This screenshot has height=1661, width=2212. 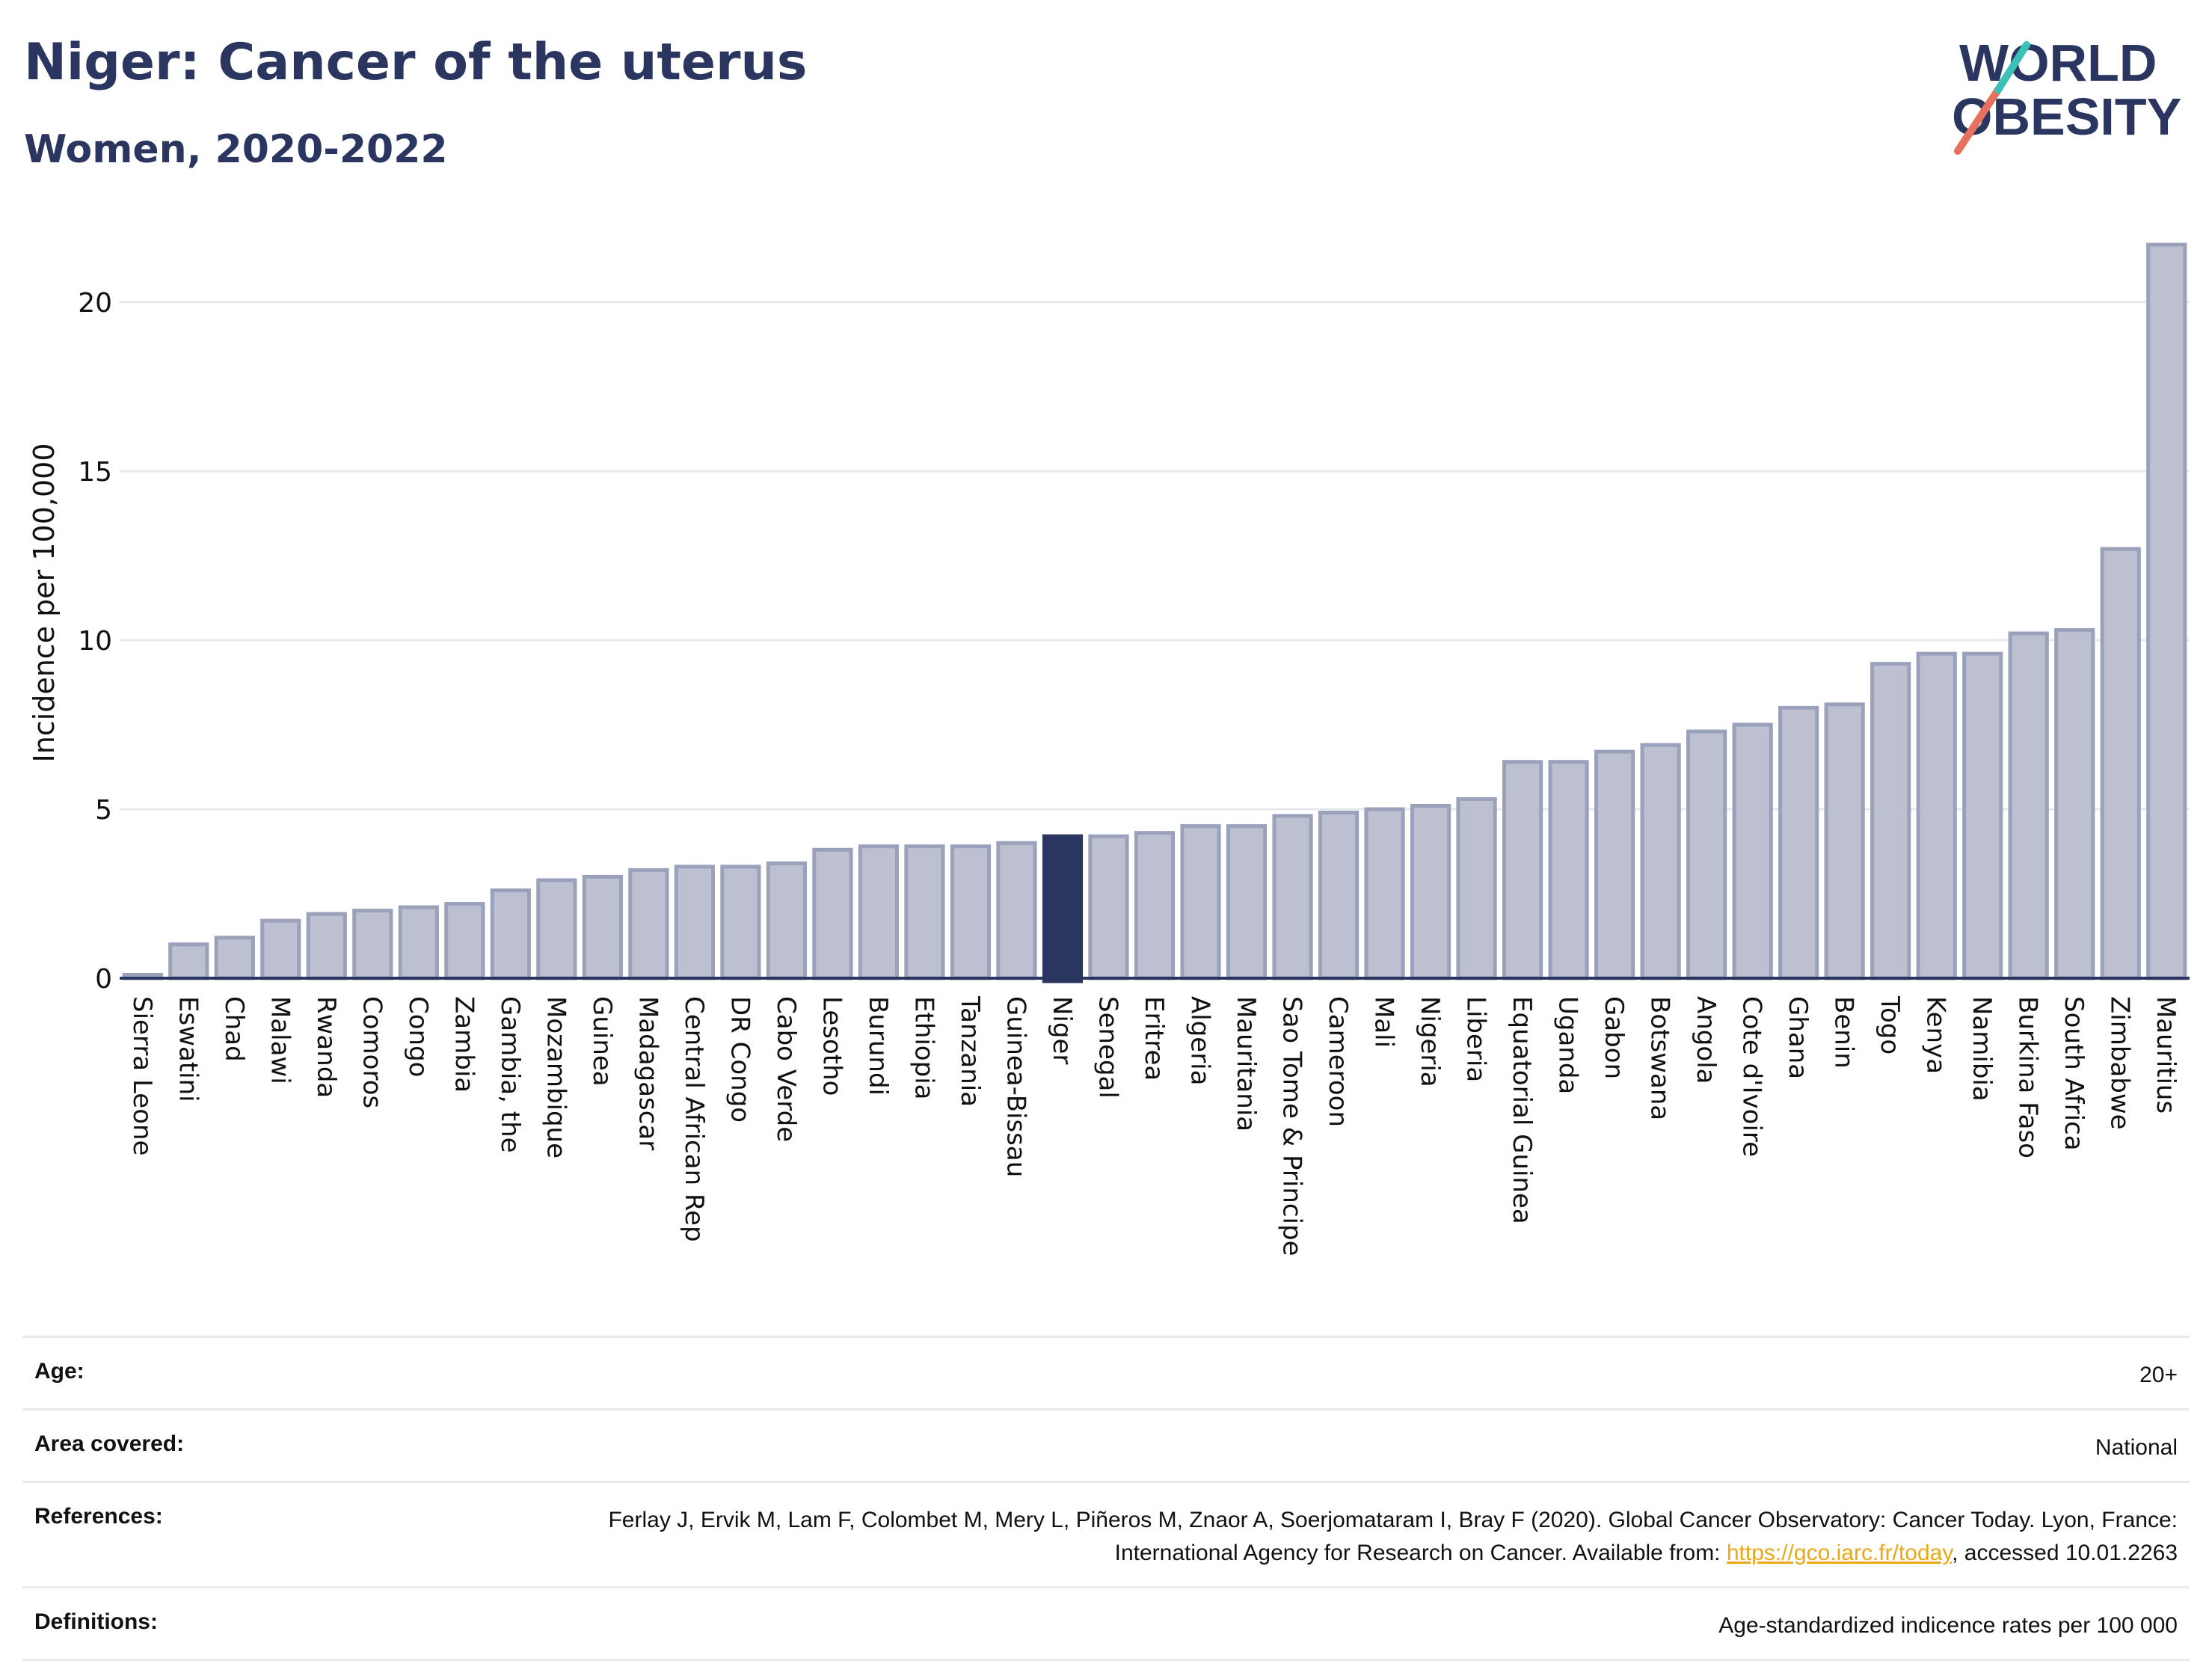 I want to click on x-tick-label: Cabo Verde, so click(x=786, y=1069).